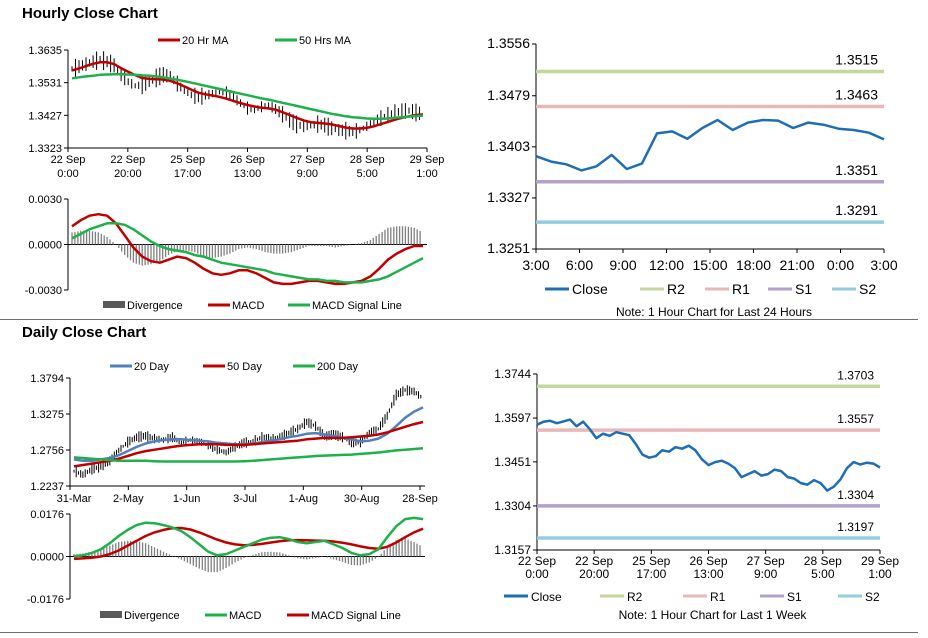 The image size is (928, 638). I want to click on hourly-macd-ytick-label: -0.0030, so click(43, 291).